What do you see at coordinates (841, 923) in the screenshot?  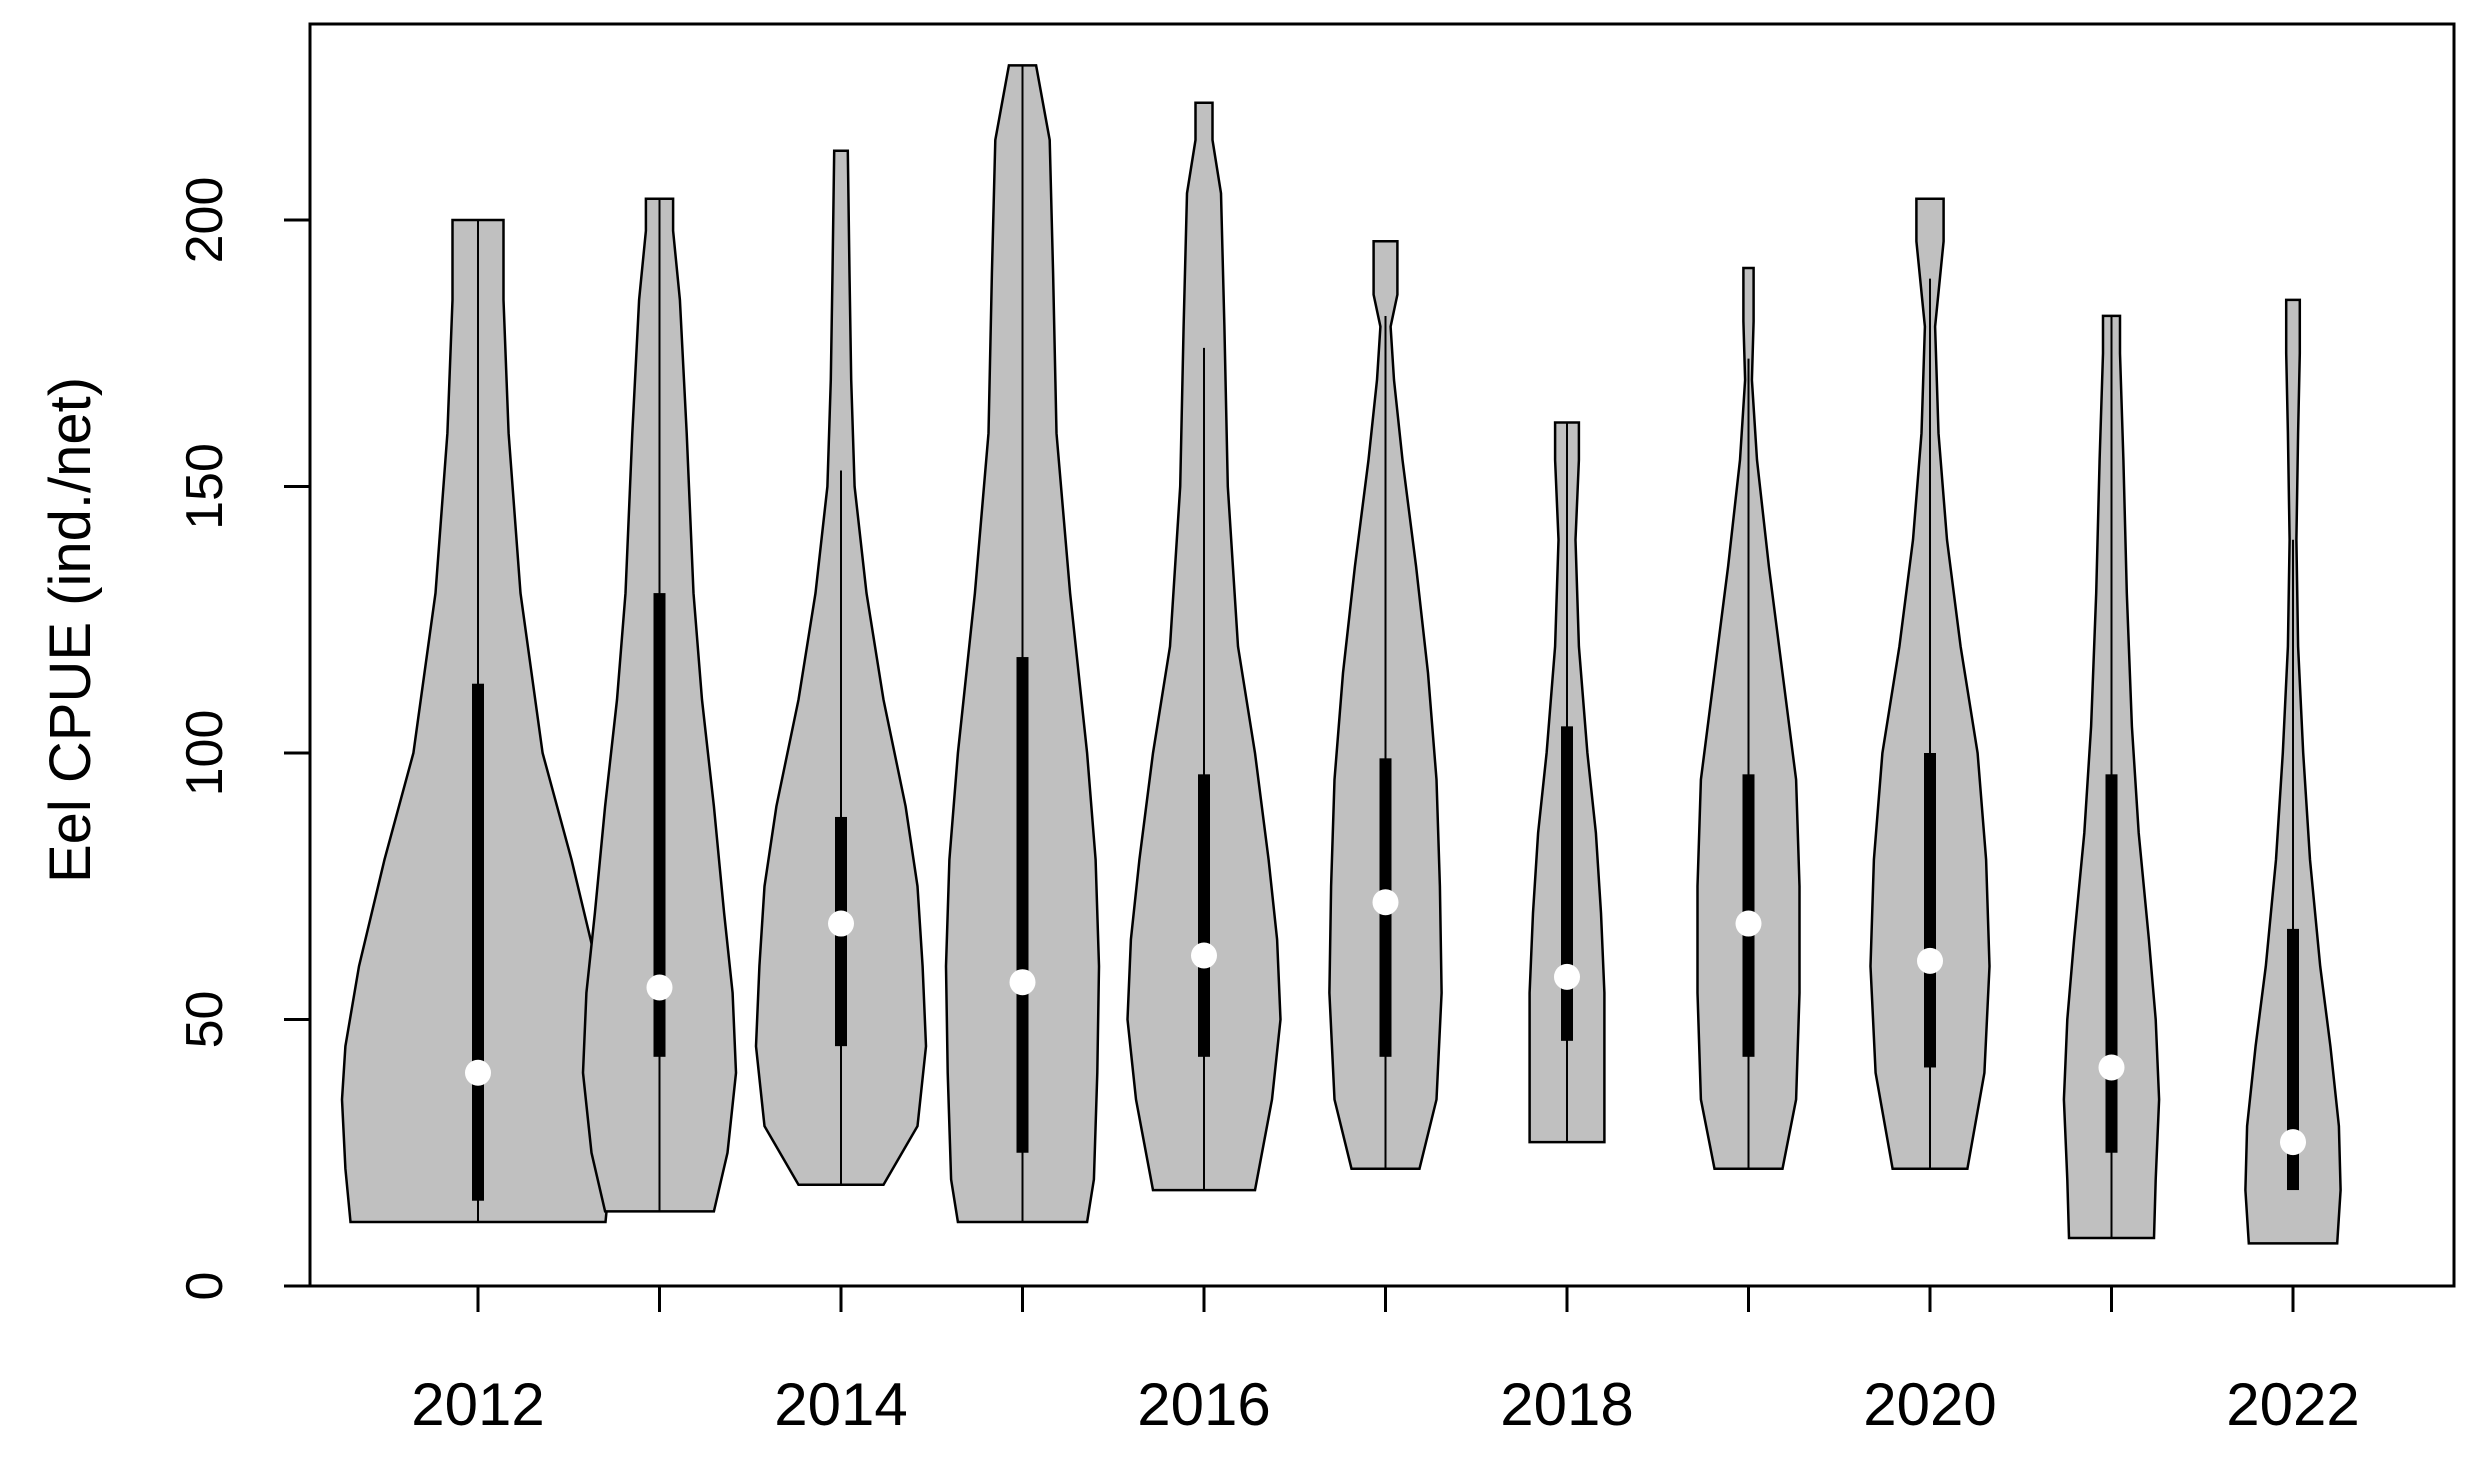 I see `median-point-2014` at bounding box center [841, 923].